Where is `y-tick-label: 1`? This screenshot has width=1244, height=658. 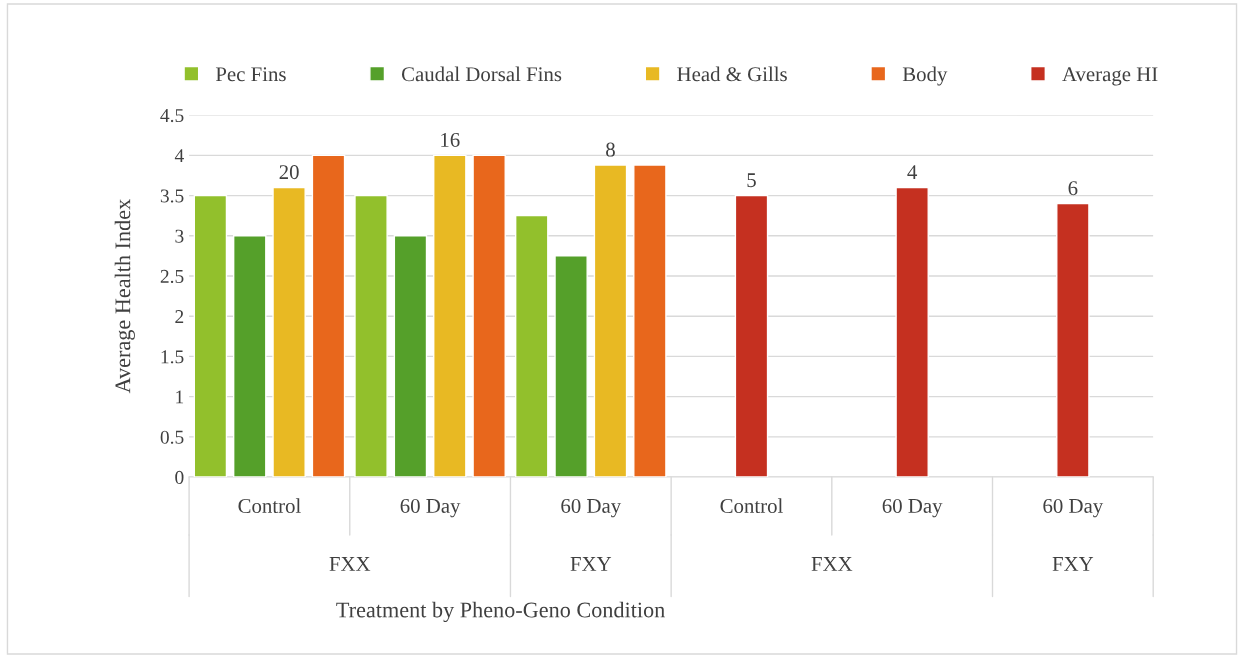 y-tick-label: 1 is located at coordinates (180, 397).